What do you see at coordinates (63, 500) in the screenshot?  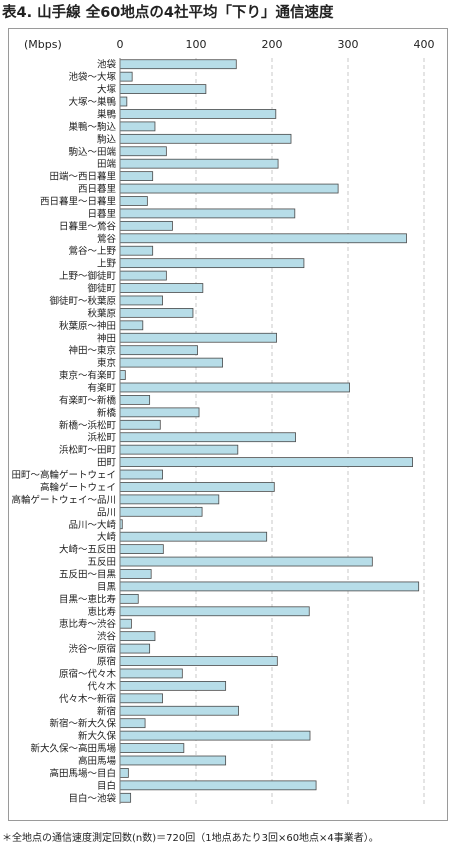 I see `category-label: 高輪ゲートウェイ～品川` at bounding box center [63, 500].